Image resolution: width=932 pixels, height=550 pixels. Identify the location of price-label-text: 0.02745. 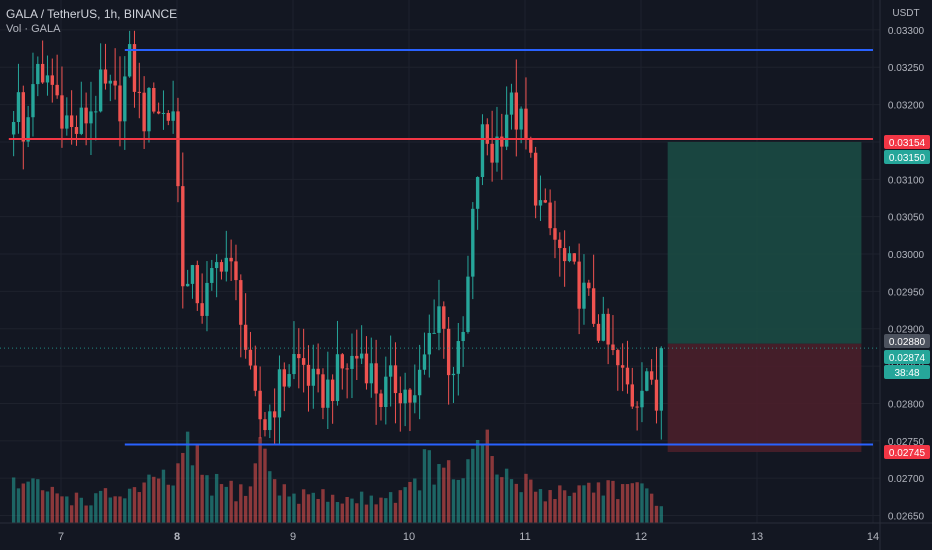
(907, 453).